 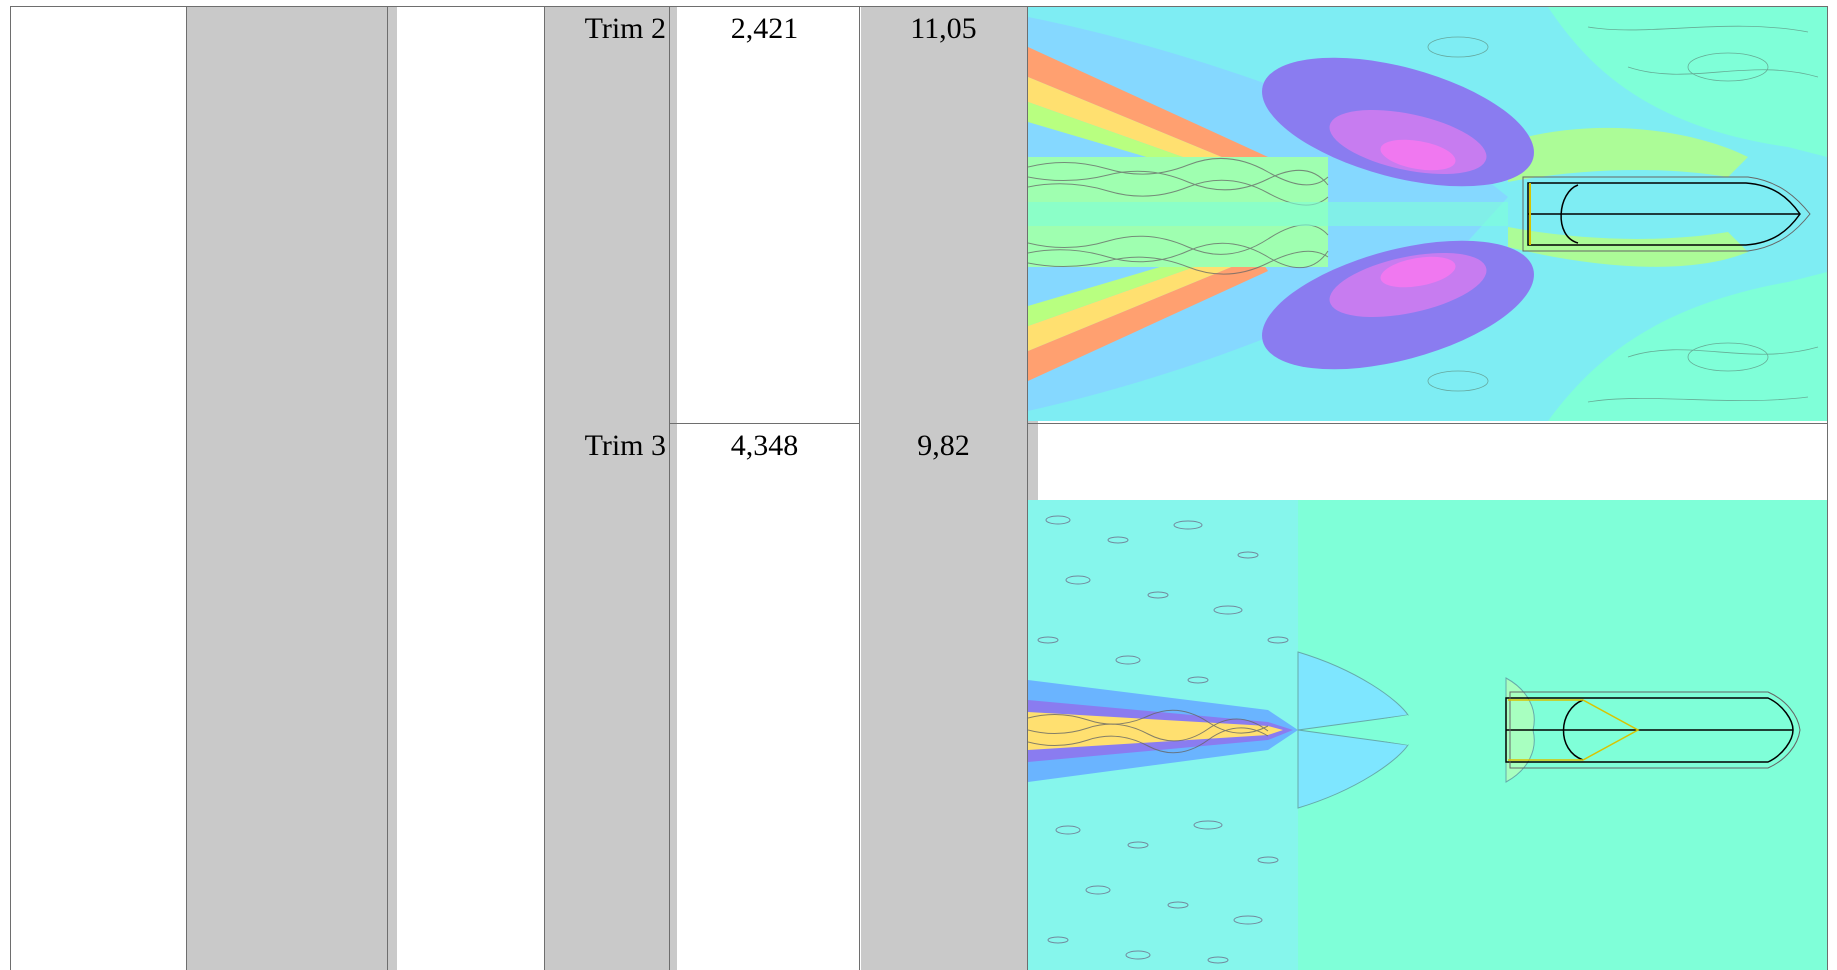 I want to click on row-label: Trim 3, so click(x=625, y=445).